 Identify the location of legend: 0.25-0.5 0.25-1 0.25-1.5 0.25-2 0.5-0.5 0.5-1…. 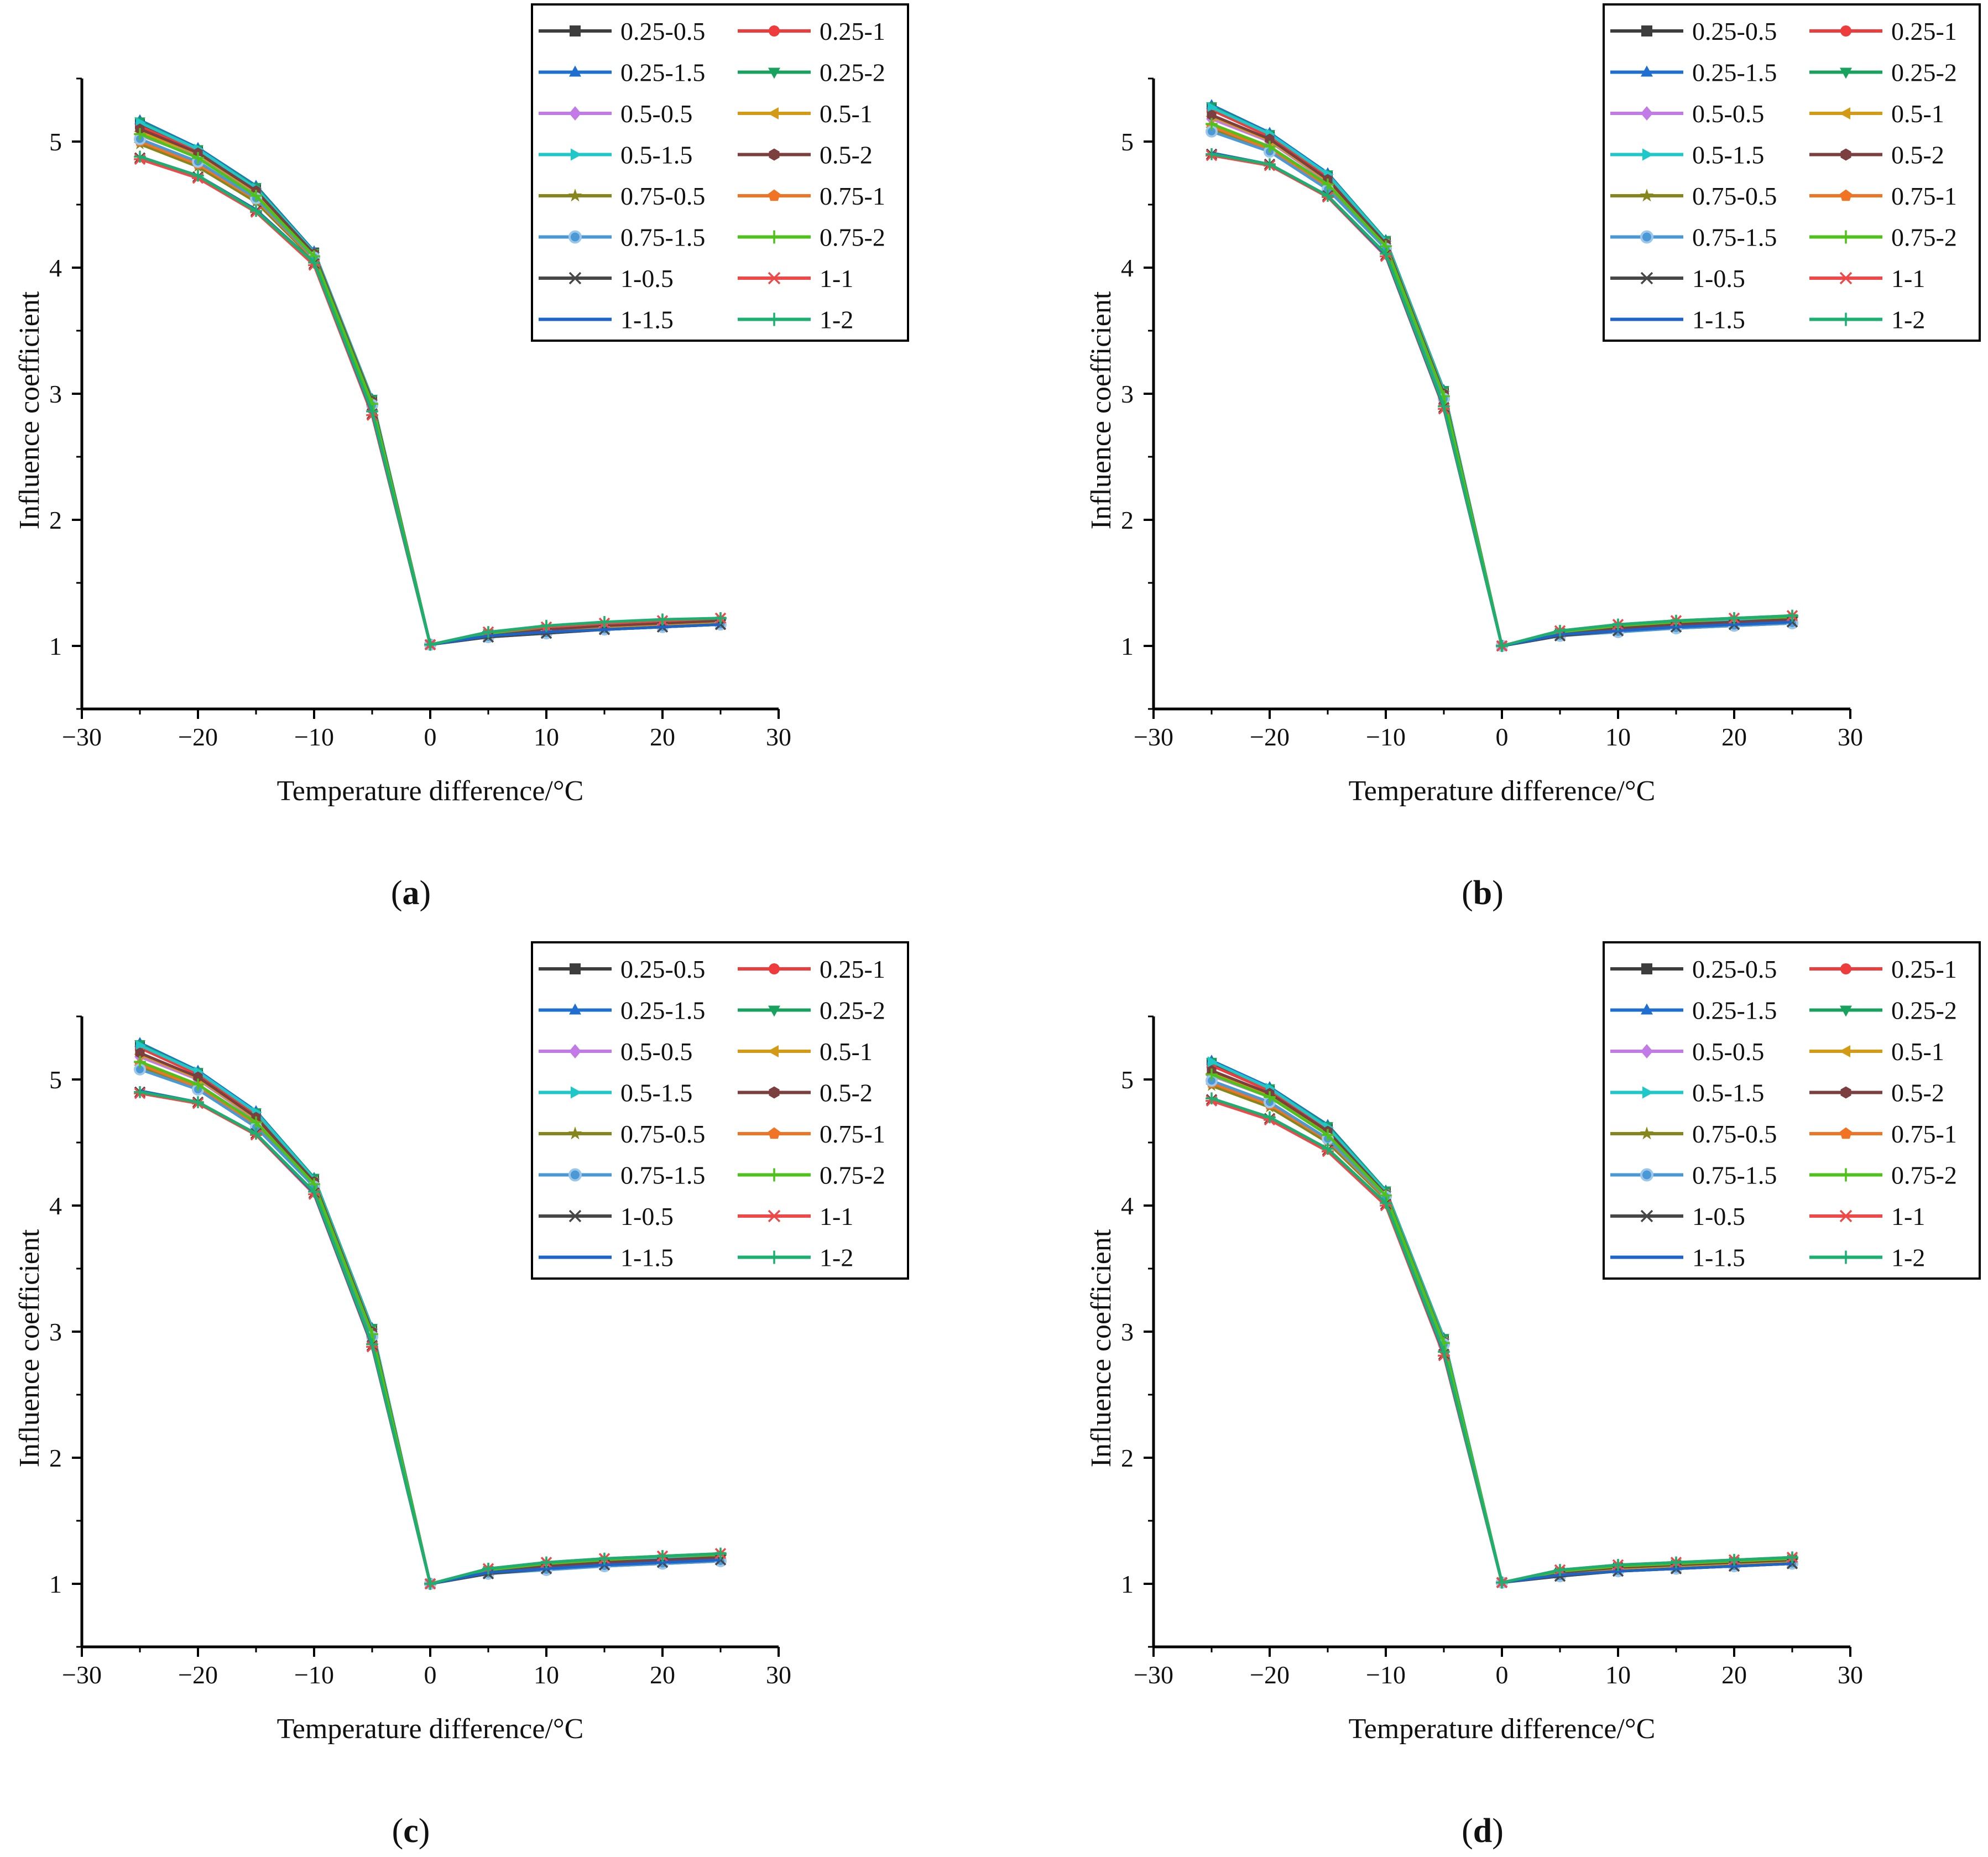
(1792, 1110).